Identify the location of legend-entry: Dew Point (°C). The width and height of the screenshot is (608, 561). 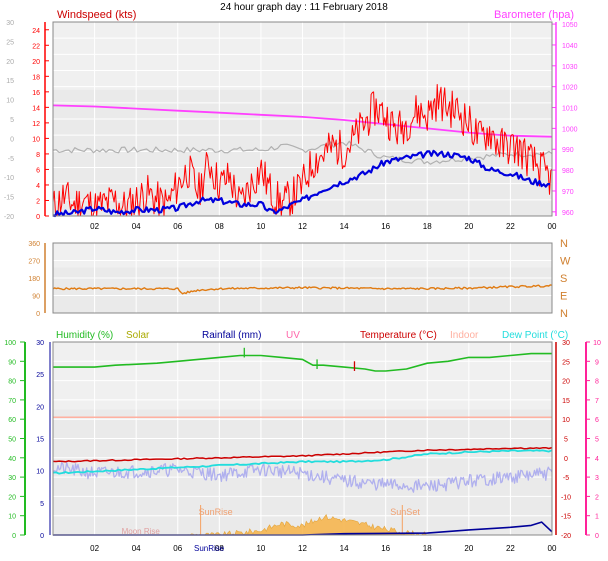
(535, 335).